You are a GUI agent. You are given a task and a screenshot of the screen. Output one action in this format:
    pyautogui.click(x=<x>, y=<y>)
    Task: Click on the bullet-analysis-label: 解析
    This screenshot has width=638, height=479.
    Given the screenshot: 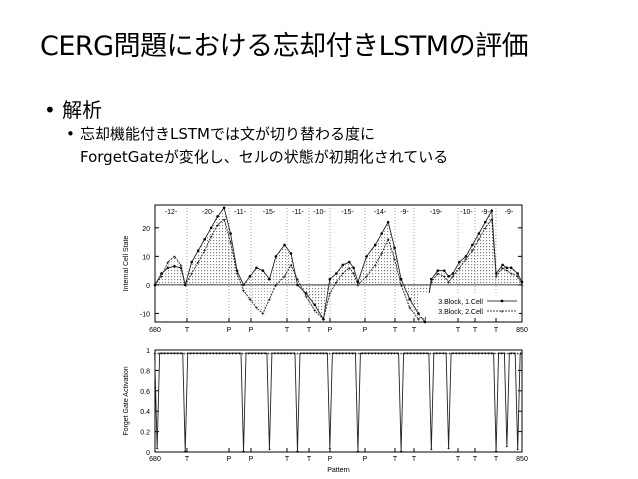 What is the action you would take?
    pyautogui.click(x=82, y=110)
    